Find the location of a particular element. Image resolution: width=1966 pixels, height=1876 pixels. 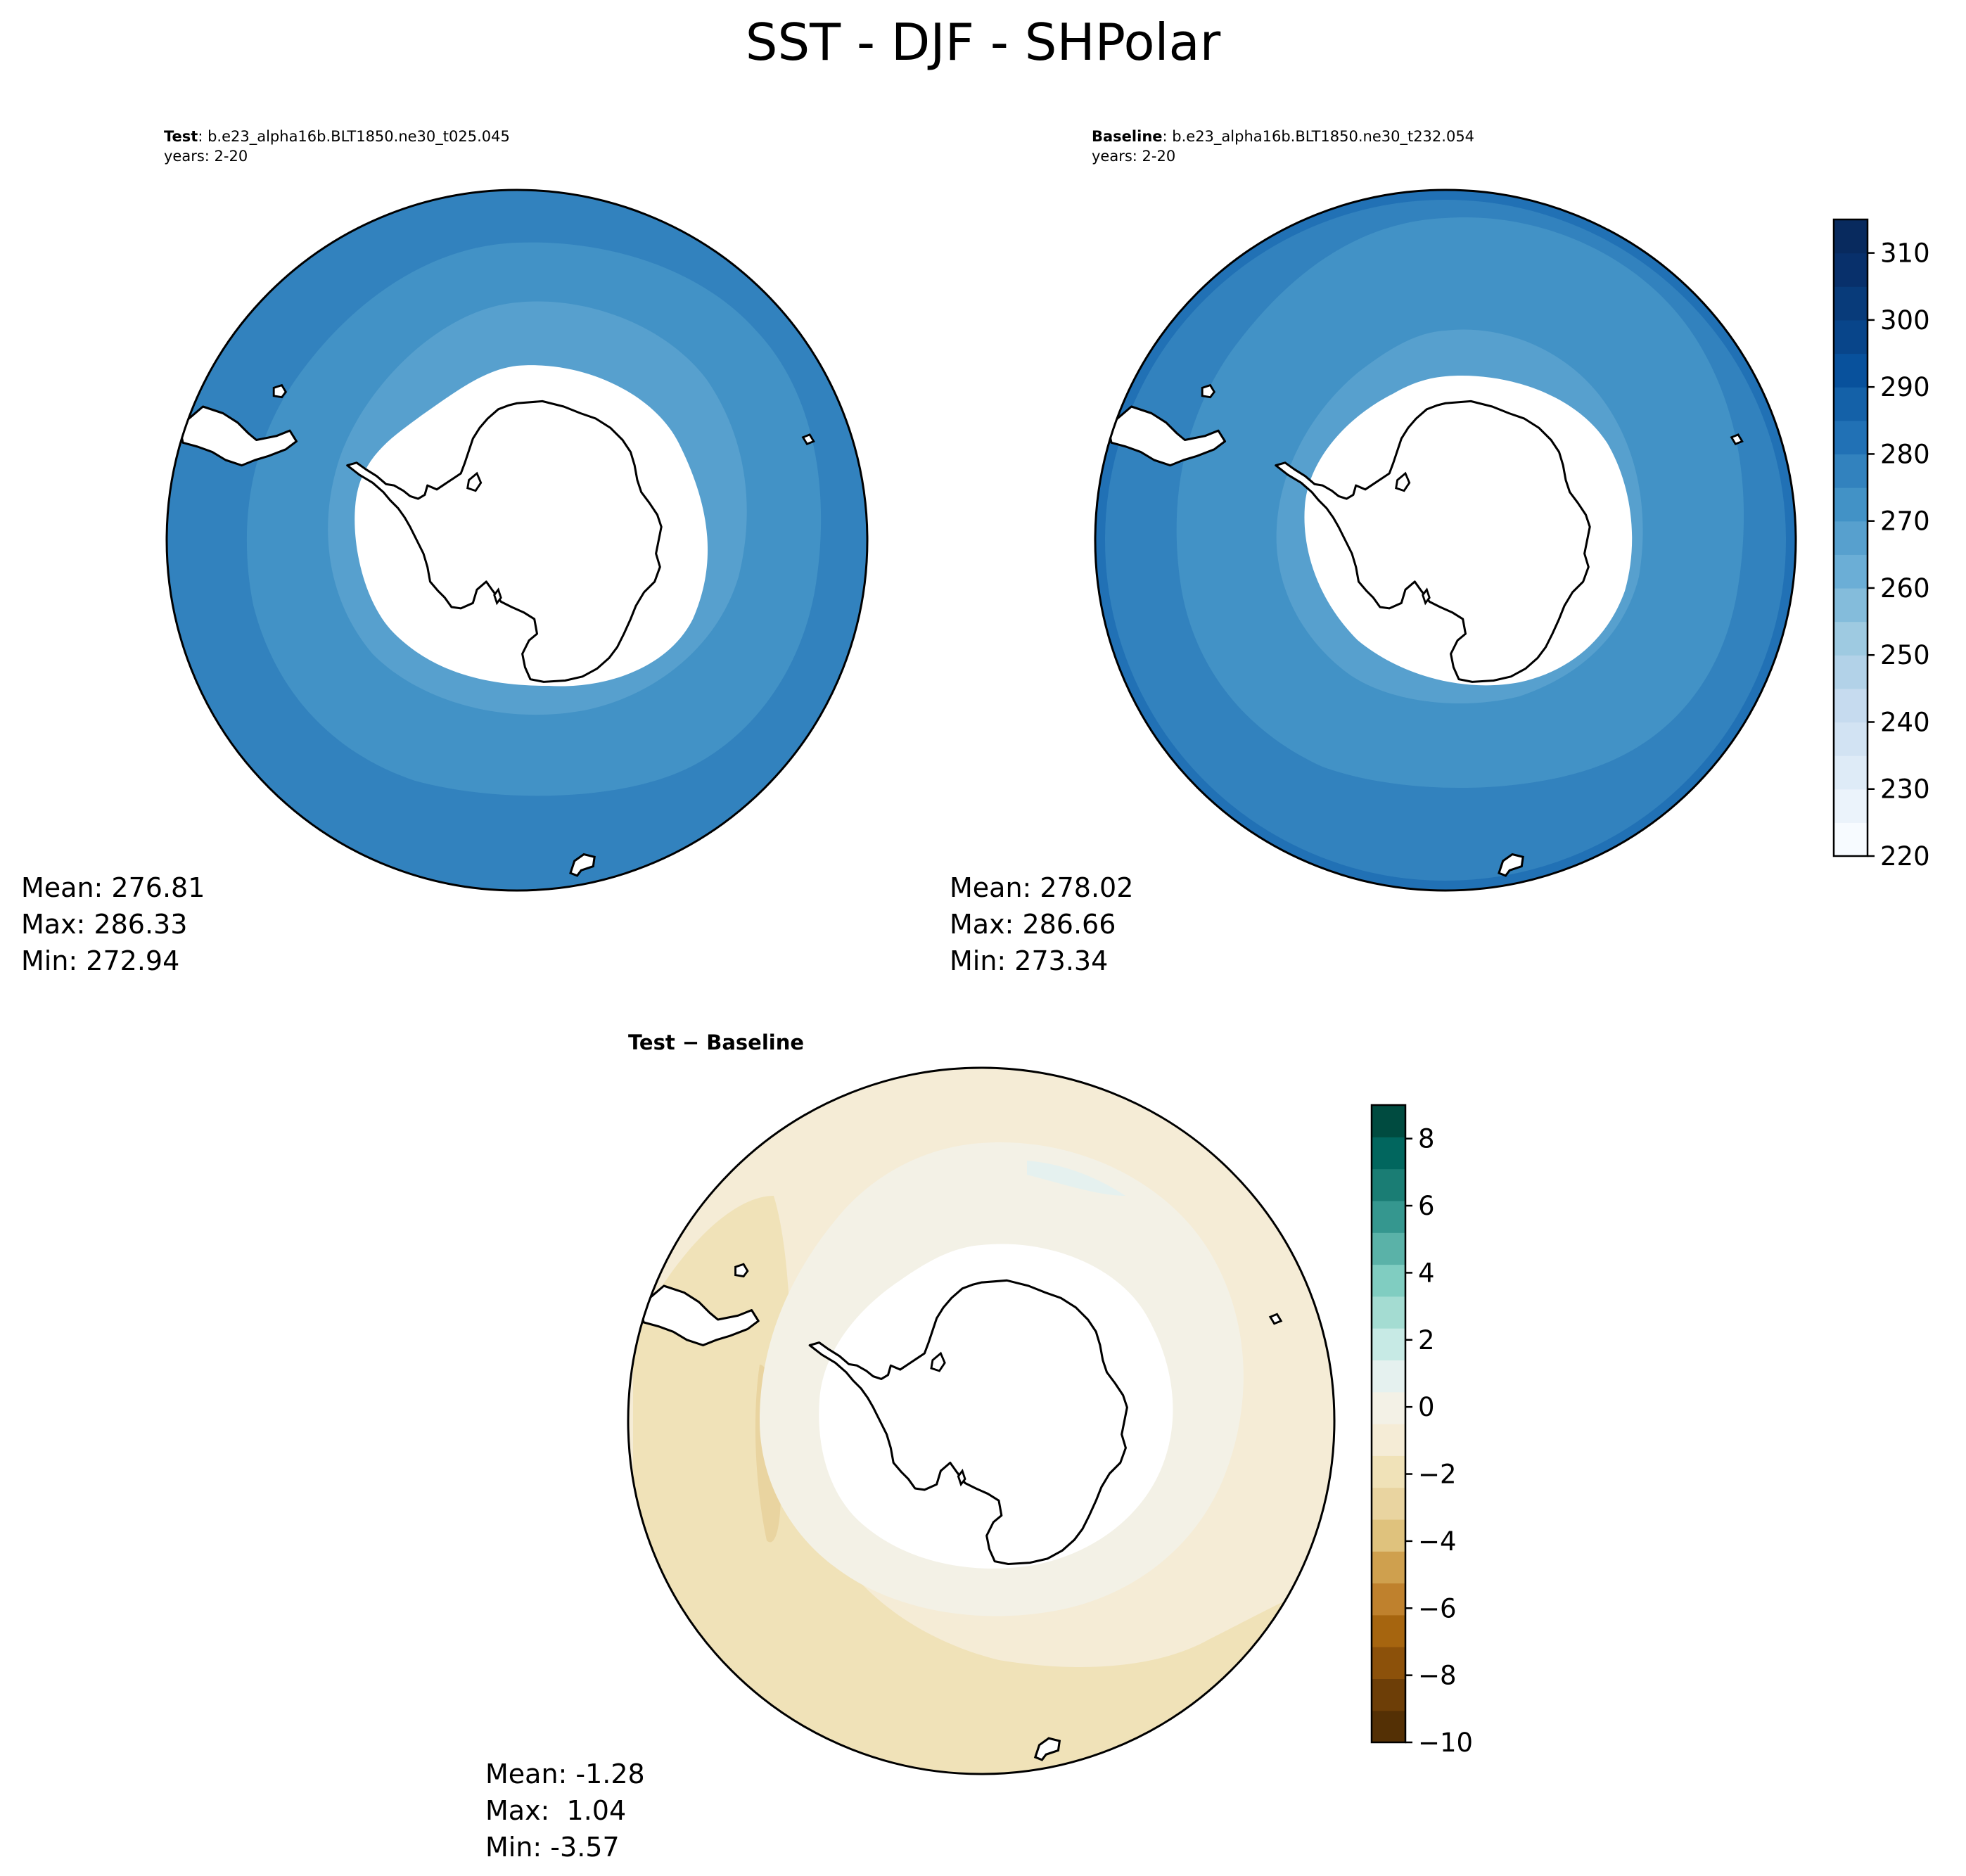

diff-colorbar-tick-label: 4 is located at coordinates (1426, 1273).